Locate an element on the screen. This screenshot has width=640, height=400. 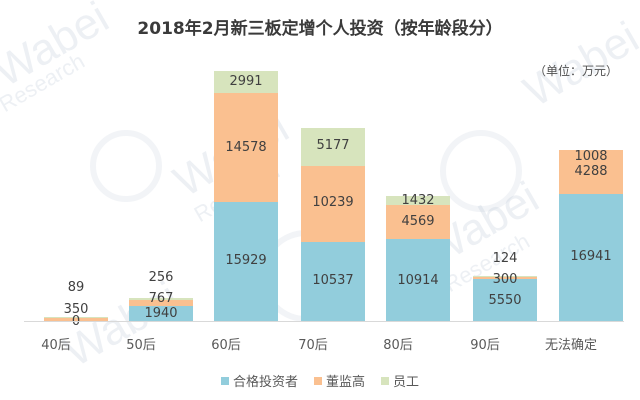
label-employees: 124 is located at coordinates (505, 258).